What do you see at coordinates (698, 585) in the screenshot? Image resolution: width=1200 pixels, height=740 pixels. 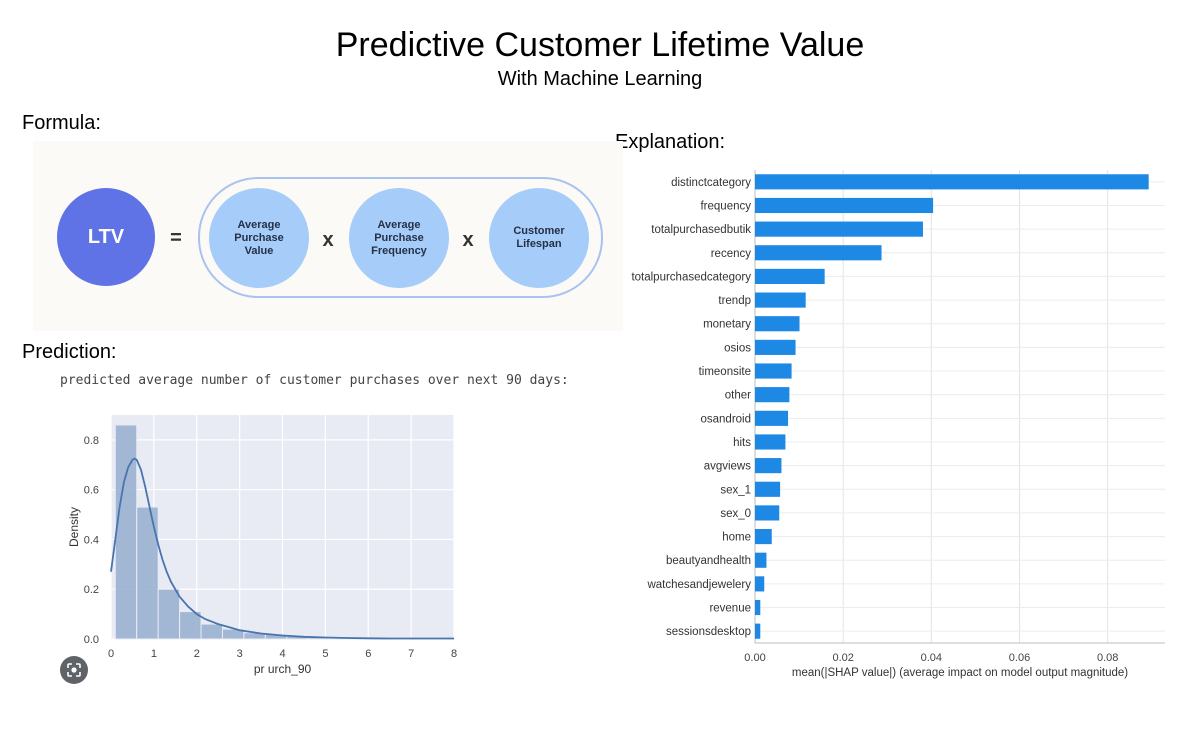 I see `shap-feature-label: watchesandjewelery` at bounding box center [698, 585].